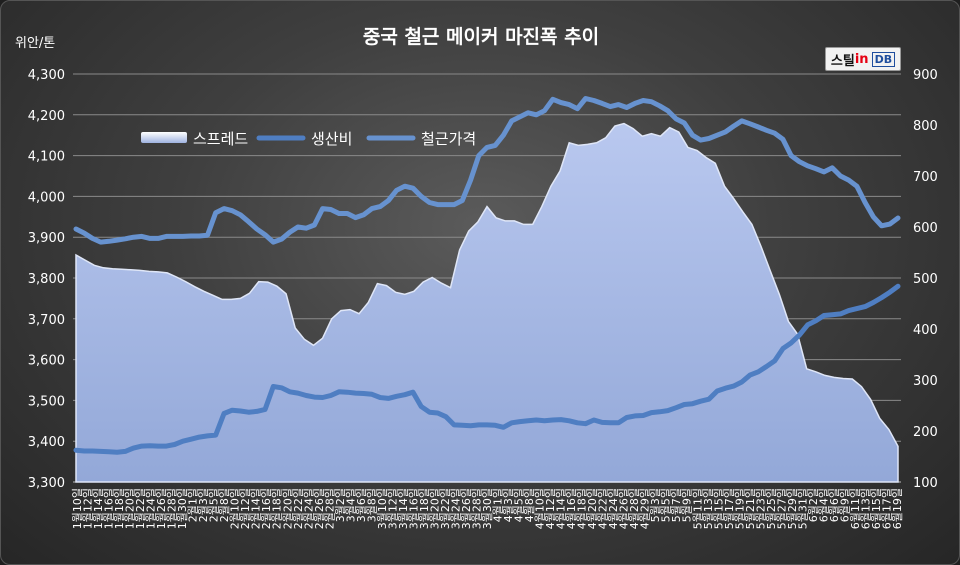 The height and width of the screenshot is (565, 960). What do you see at coordinates (164, 137) in the screenshot?
I see `legend-swatch-spread` at bounding box center [164, 137].